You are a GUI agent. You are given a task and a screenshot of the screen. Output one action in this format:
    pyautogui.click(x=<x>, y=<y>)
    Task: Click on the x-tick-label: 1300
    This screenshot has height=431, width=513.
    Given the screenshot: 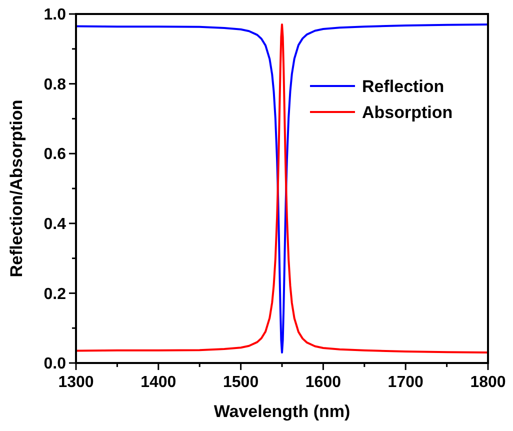 What is the action you would take?
    pyautogui.click(x=76, y=382)
    